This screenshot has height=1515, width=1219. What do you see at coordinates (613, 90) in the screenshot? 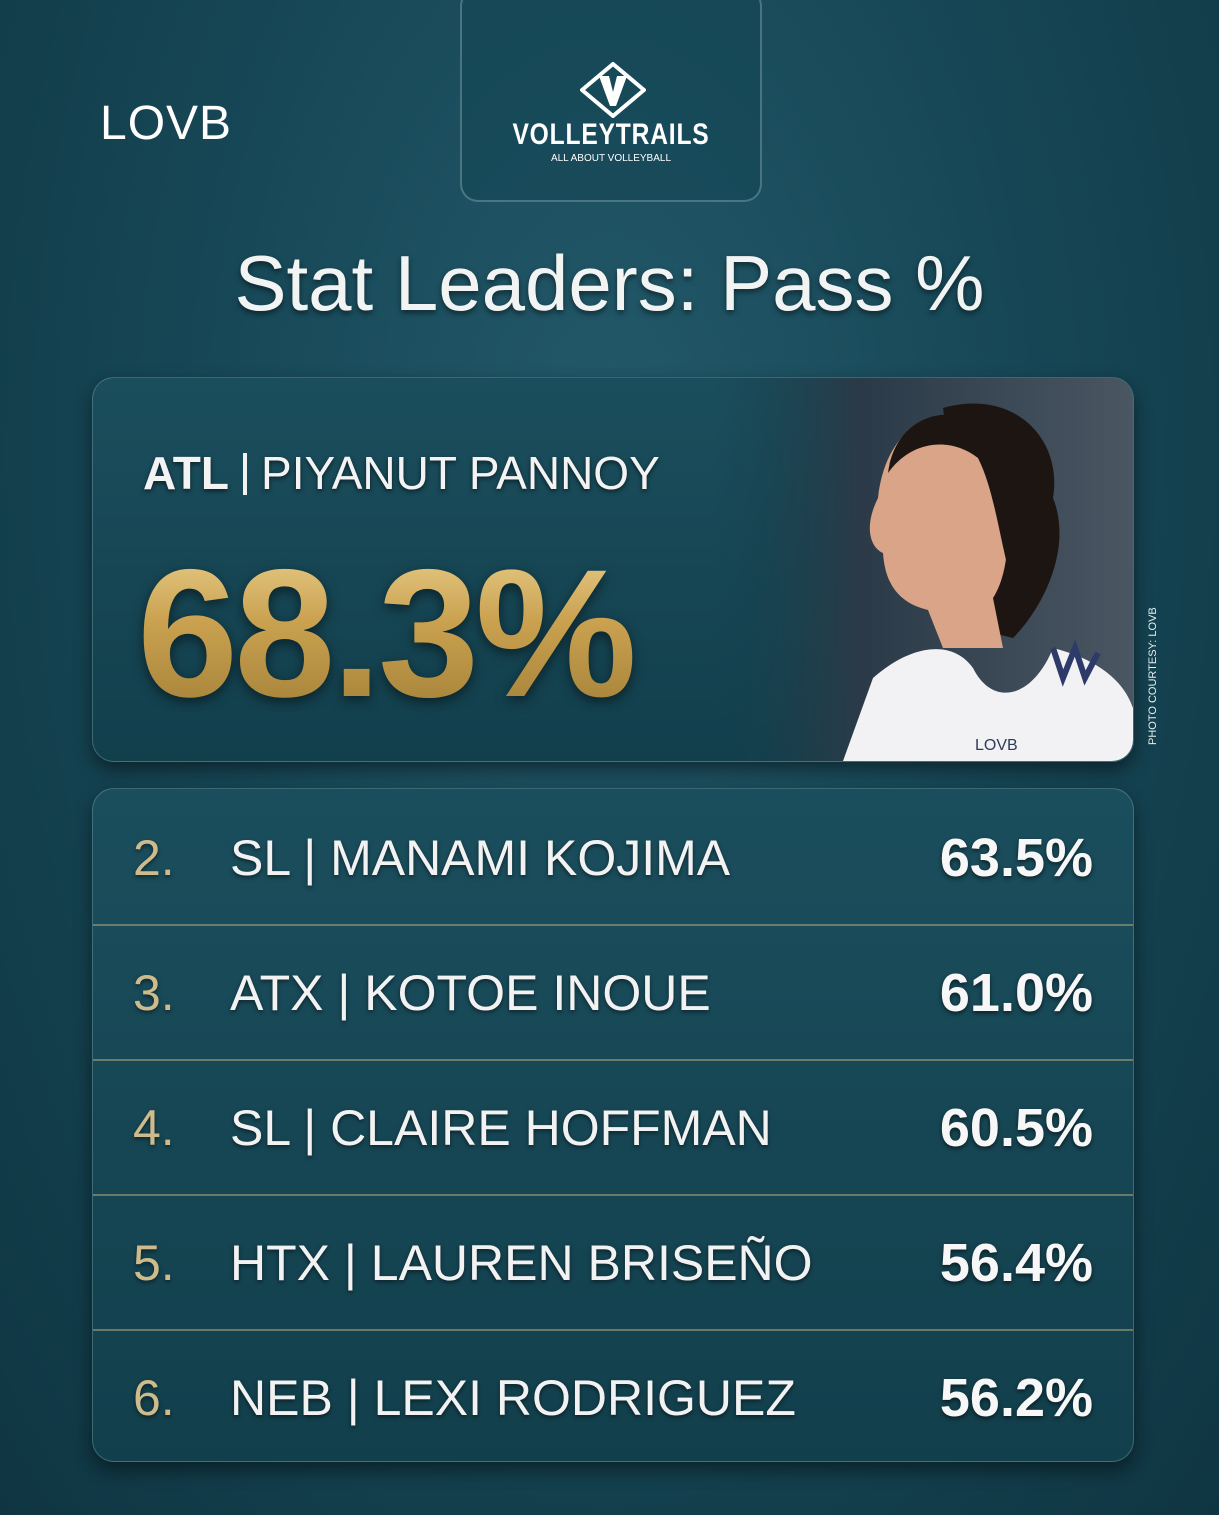
I see `volleytrails-icon` at bounding box center [613, 90].